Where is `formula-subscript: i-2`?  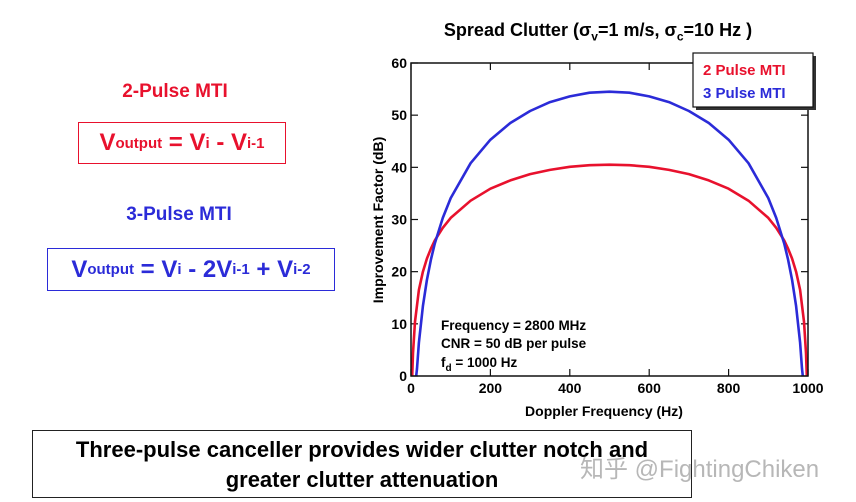 formula-subscript: i-2 is located at coordinates (302, 269).